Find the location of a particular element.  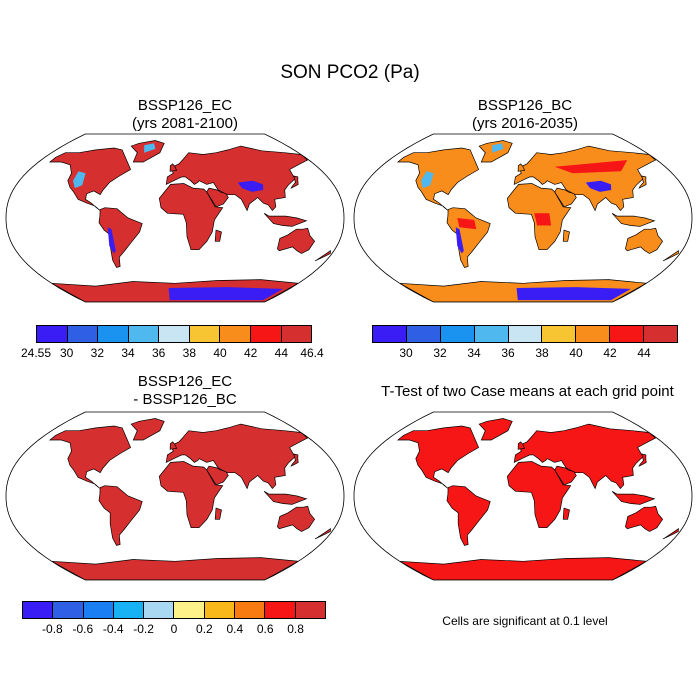

colorbar-tick-label: 36 is located at coordinates (158, 353).